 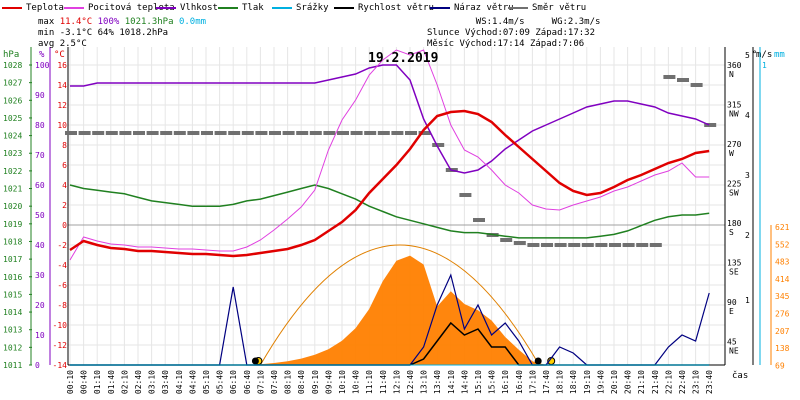 I want to click on moonset-marker, so click(x=255, y=361).